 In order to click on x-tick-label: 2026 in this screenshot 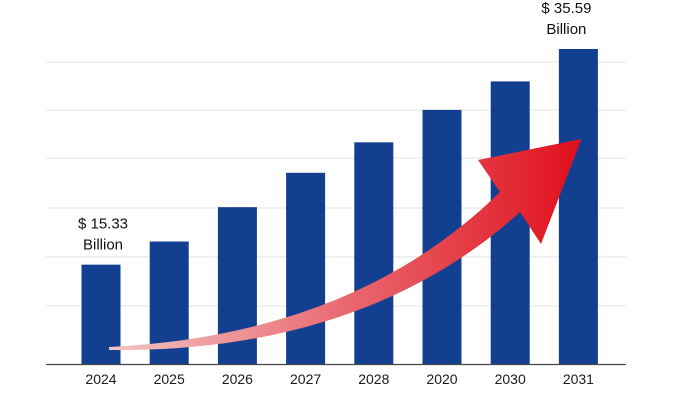, I will do `click(237, 379)`.